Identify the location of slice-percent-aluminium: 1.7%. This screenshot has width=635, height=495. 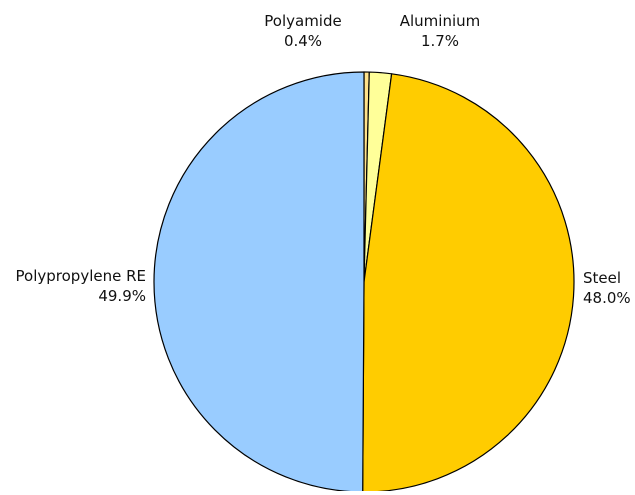
(440, 41).